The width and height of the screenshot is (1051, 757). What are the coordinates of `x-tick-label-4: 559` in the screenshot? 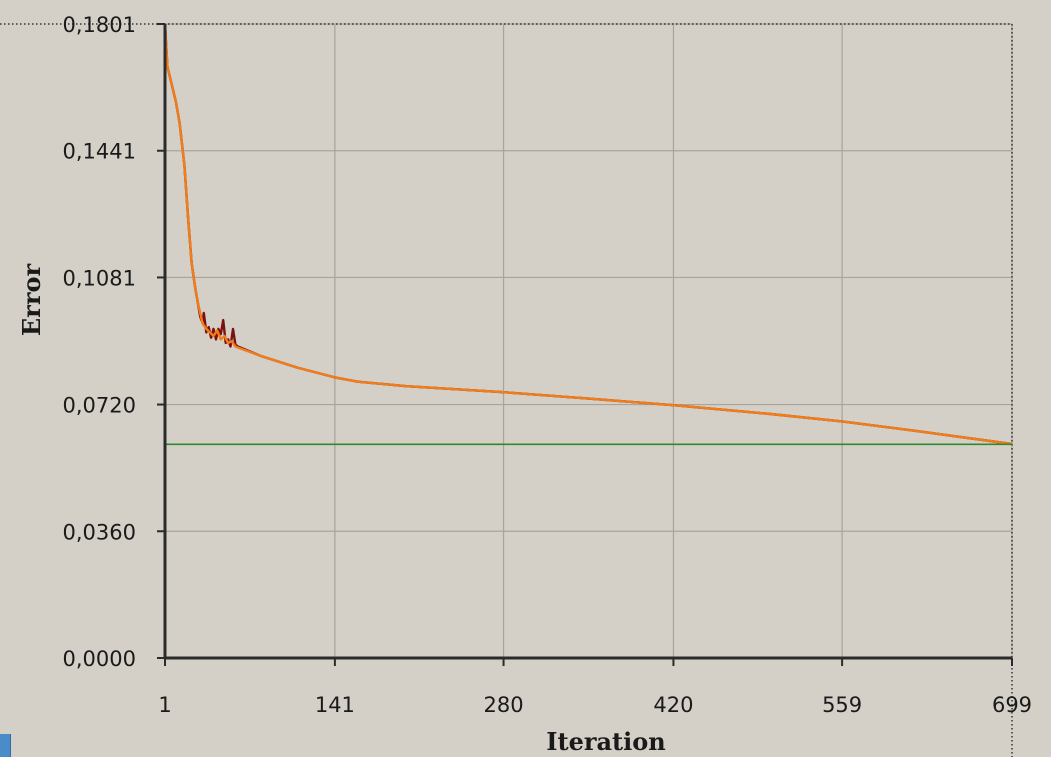 It's located at (842, 705).